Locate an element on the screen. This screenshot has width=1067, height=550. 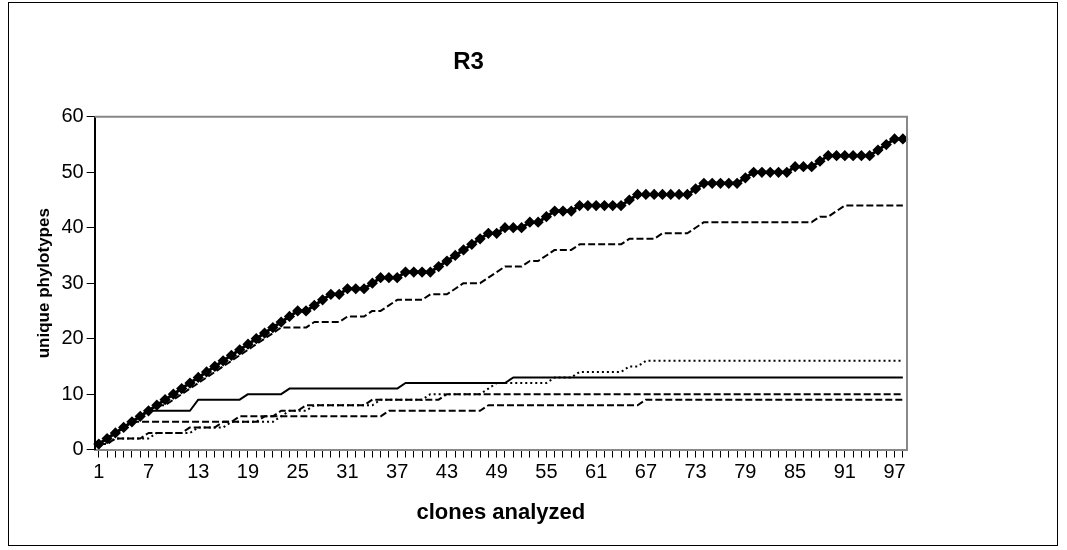
y-axis-title: unique phylotypes is located at coordinates (43, 283).